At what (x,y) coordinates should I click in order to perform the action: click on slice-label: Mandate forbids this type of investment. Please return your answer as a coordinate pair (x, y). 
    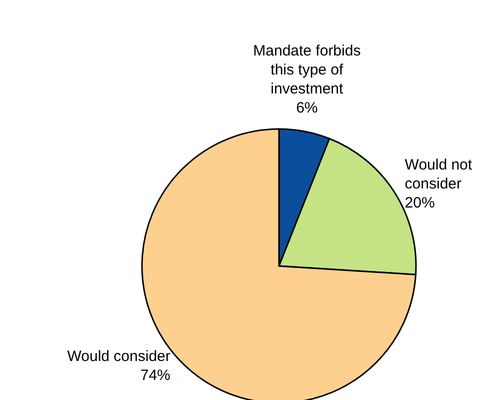
    Looking at the image, I should click on (307, 70).